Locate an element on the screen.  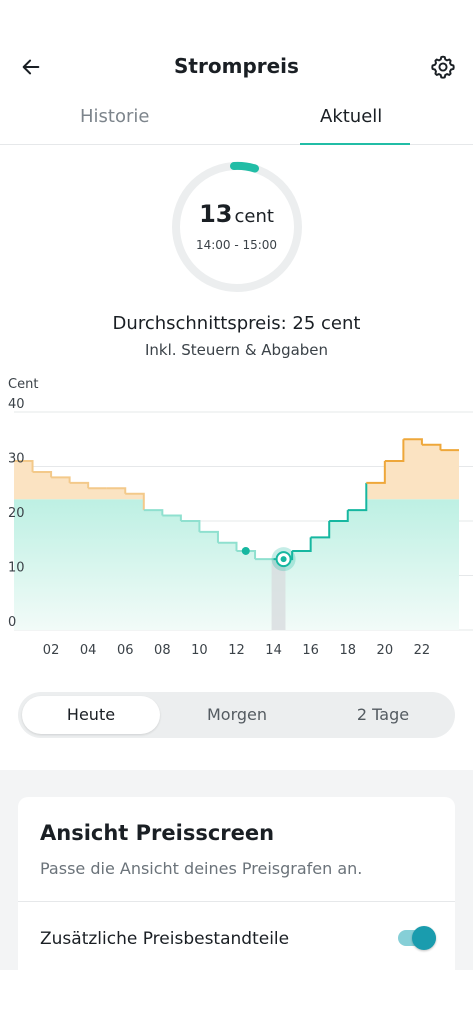
active-tab-indicator is located at coordinates (355, 144).